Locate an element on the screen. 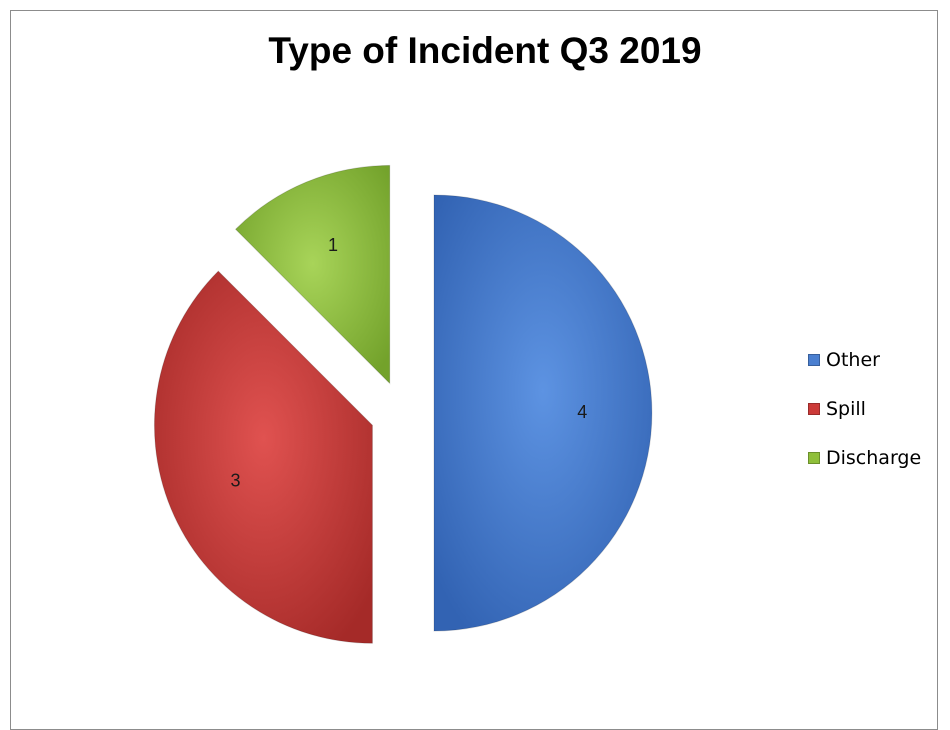 This screenshot has height=730, width=950. pie-slice-spill is located at coordinates (263, 457).